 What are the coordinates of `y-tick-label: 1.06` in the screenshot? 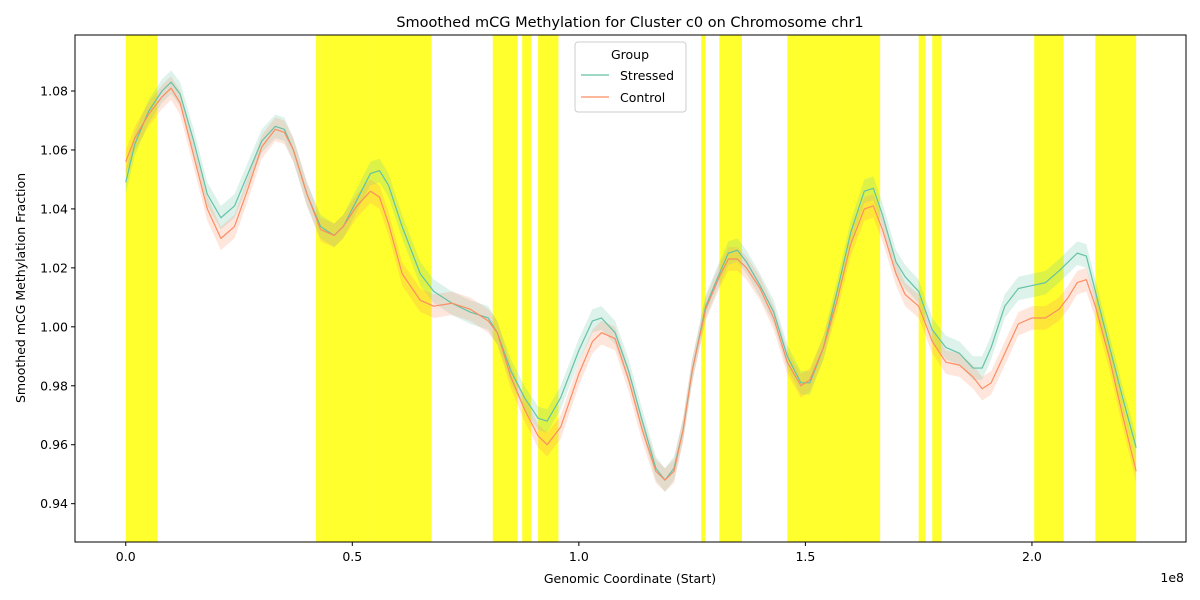 It's located at (54, 149).